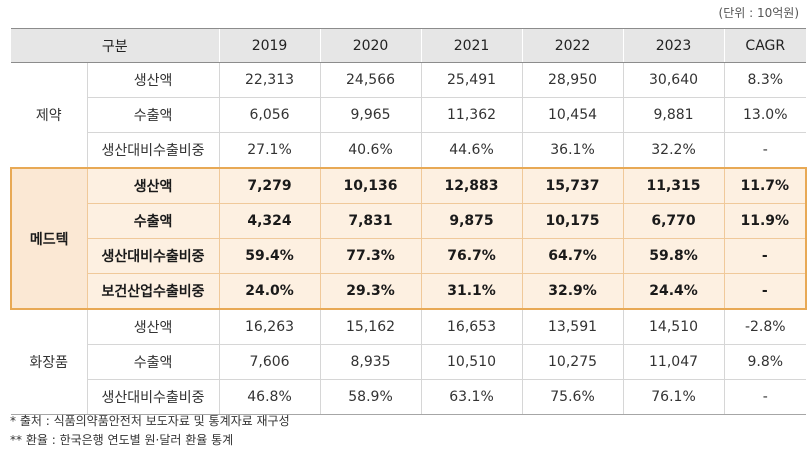  What do you see at coordinates (370, 185) in the screenshot?
I see `cell-value: 10,136` at bounding box center [370, 185].